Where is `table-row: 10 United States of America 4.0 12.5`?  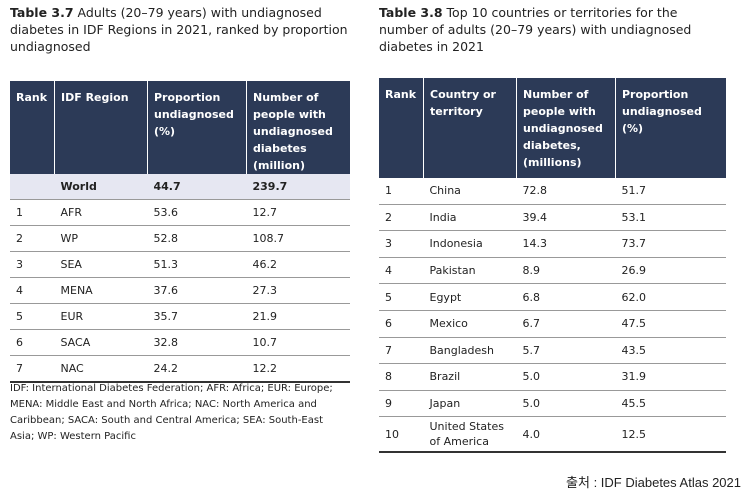 table-row: 10 United States of America 4.0 12.5 is located at coordinates (552, 435).